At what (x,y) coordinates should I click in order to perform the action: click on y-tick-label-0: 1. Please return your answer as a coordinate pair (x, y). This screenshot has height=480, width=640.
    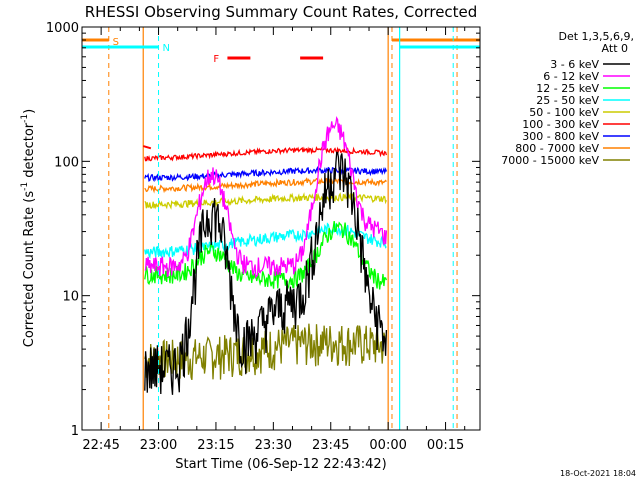
    Looking at the image, I should click on (75, 431).